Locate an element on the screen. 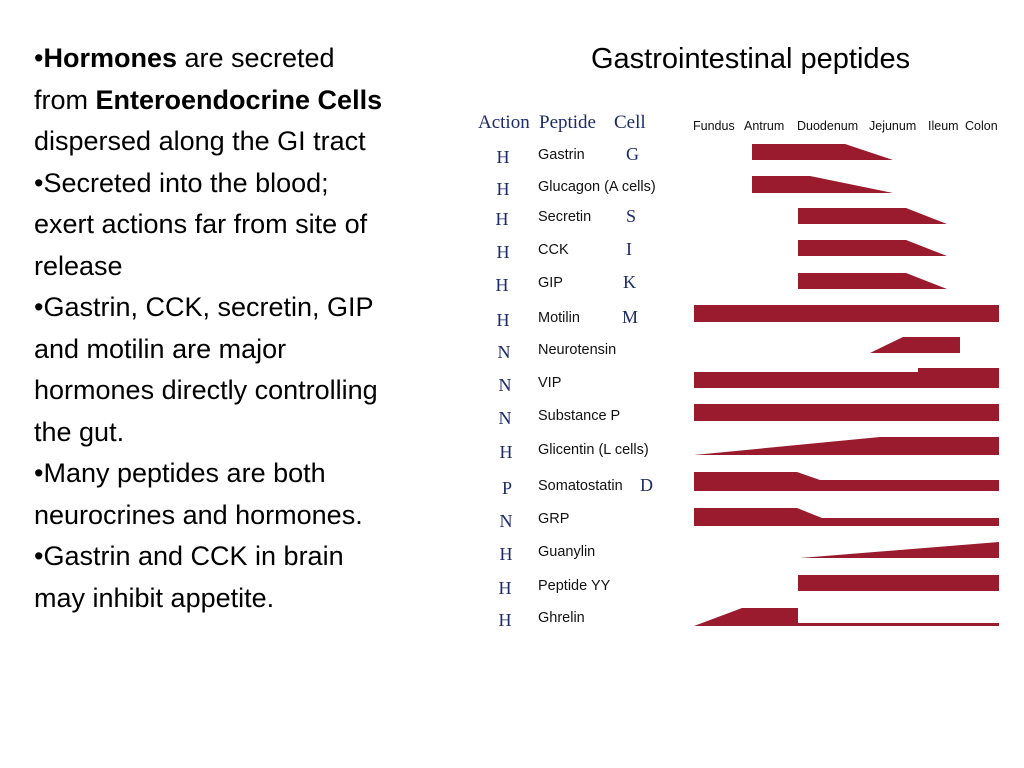  row-peptide: Peptide YY is located at coordinates (574, 586).